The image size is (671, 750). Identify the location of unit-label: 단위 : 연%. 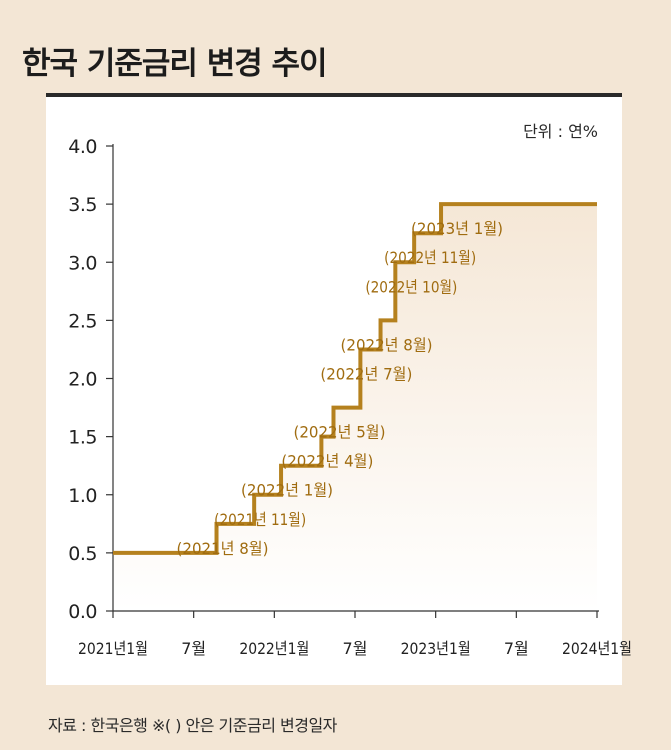
(560, 131).